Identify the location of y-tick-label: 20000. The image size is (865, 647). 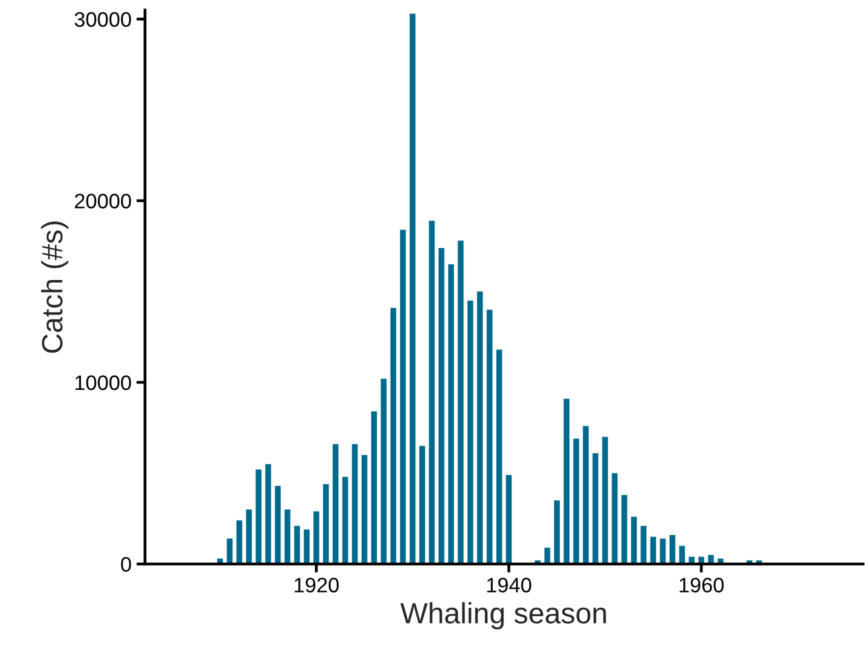
(102, 201).